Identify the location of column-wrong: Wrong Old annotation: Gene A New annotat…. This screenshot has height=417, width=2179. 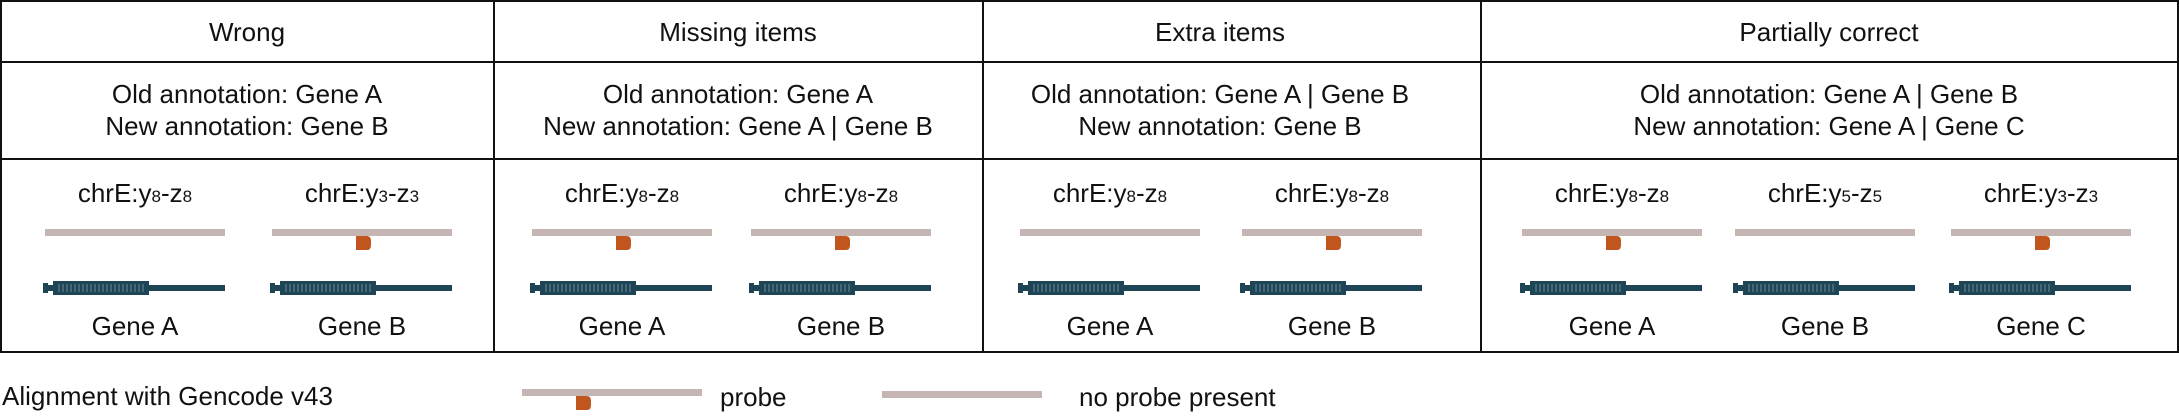
(247, 179).